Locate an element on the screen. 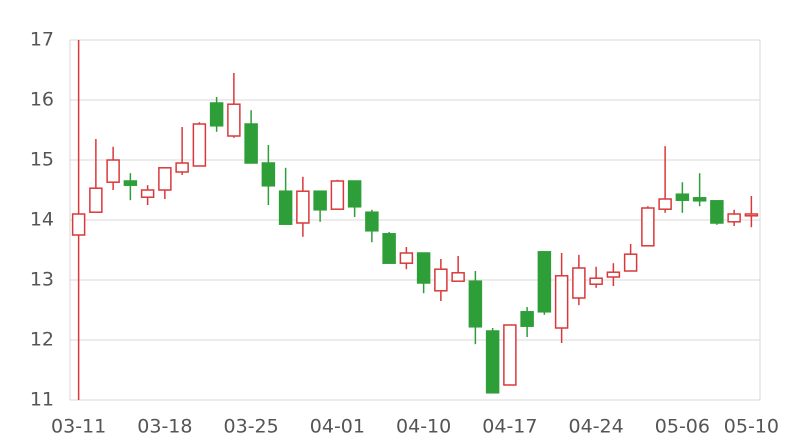  x-tick-label: 05-06 is located at coordinates (682, 427).